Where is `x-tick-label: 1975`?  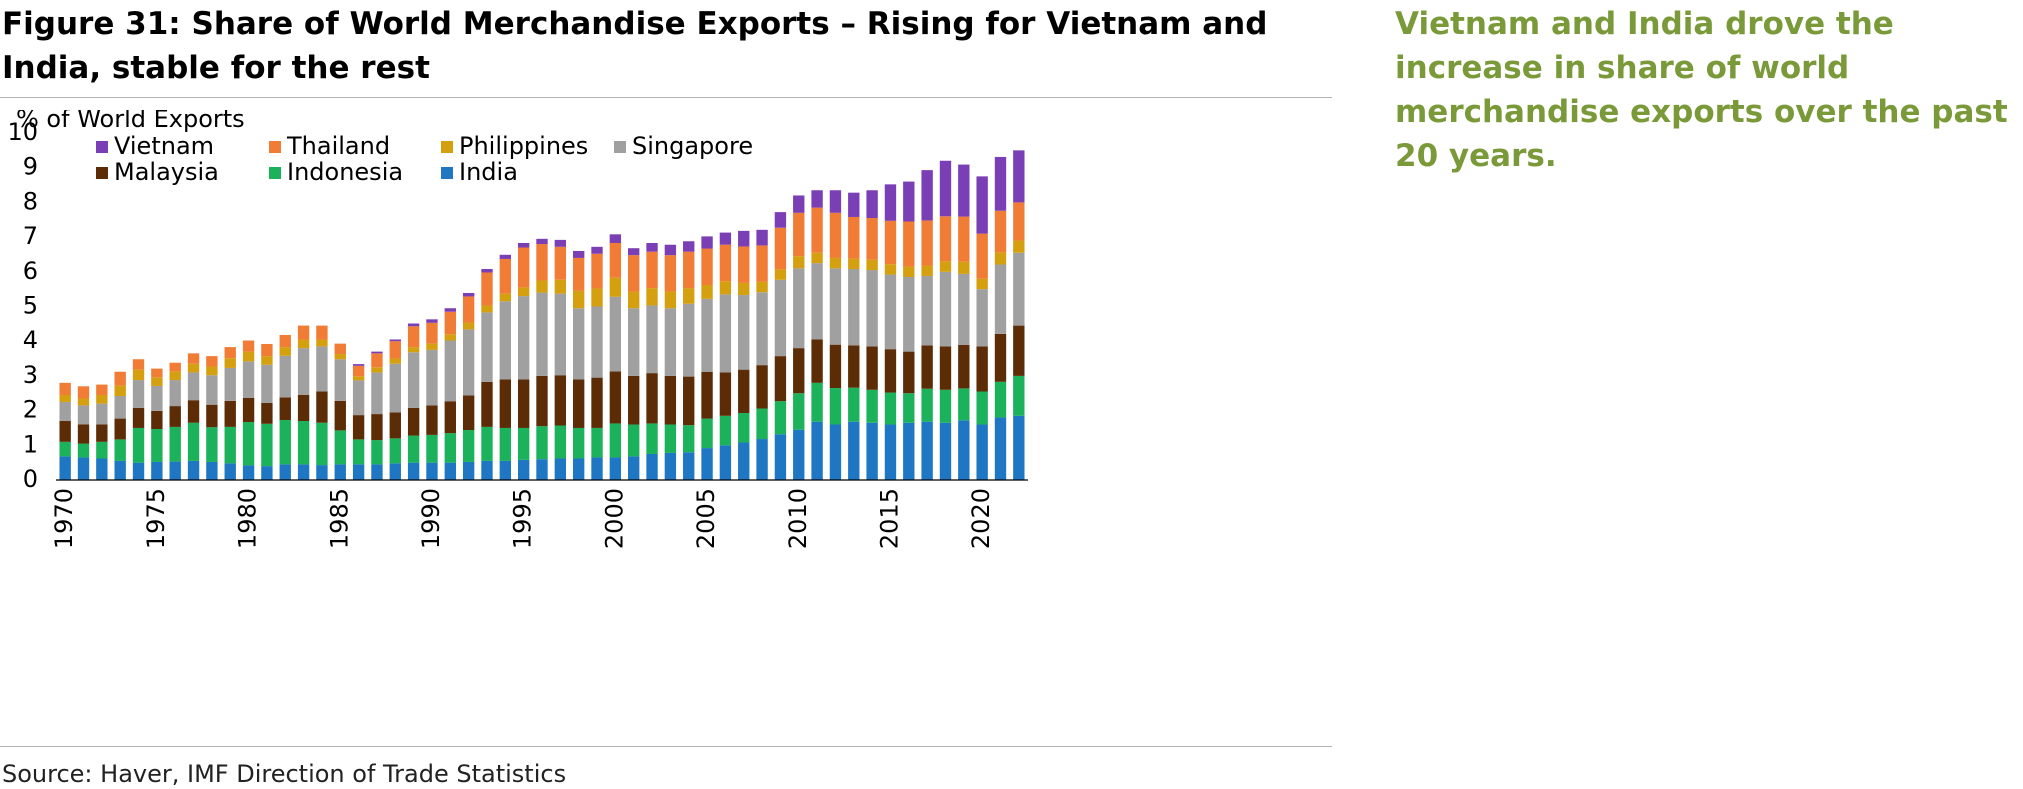 x-tick-label: 1975 is located at coordinates (156, 518).